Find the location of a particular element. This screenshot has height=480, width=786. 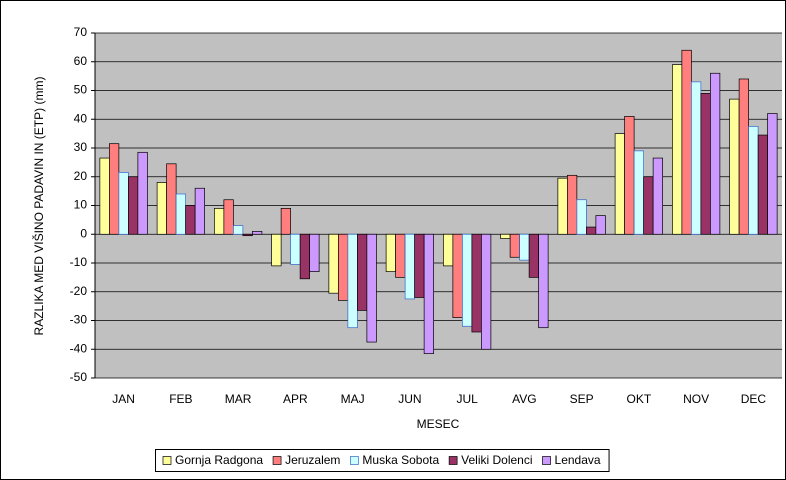

y-tick-label: 0 is located at coordinates (83, 233).